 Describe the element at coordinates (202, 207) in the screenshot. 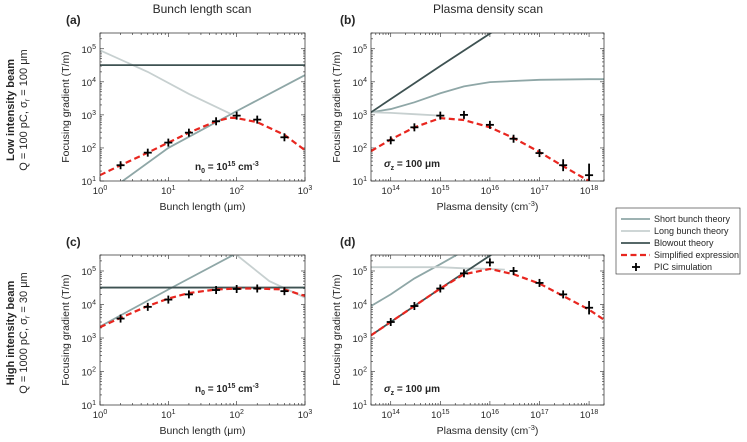

I see `x-axis-label: Bunch length (μm)` at that location.